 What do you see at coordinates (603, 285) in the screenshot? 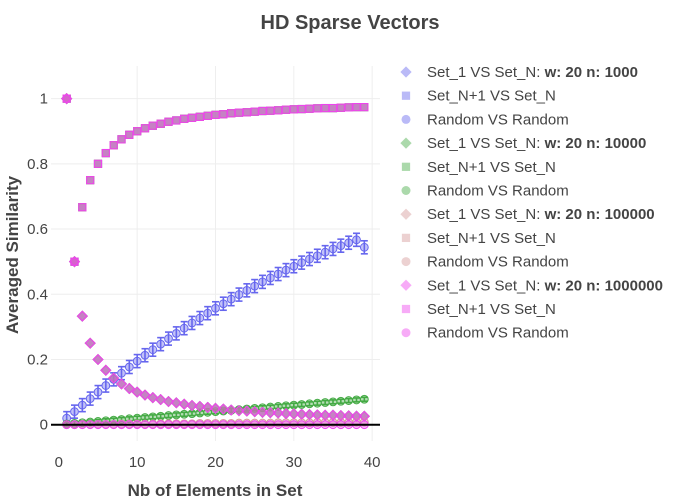
I see `legend-label-params: w: 20 n: 1000000` at bounding box center [603, 285].